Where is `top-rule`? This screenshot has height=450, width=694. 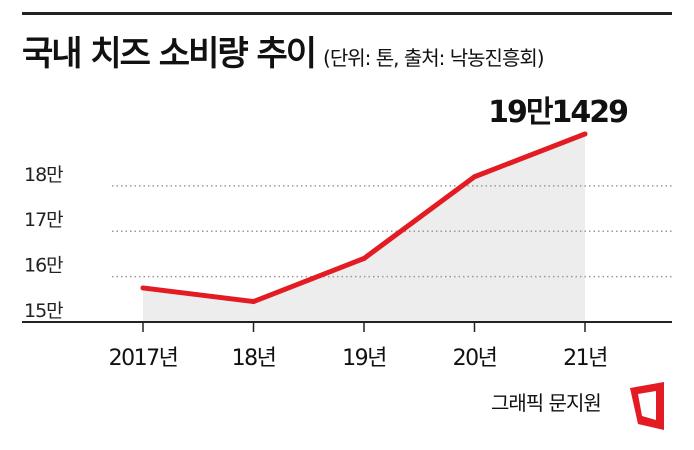 top-rule is located at coordinates (347, 13).